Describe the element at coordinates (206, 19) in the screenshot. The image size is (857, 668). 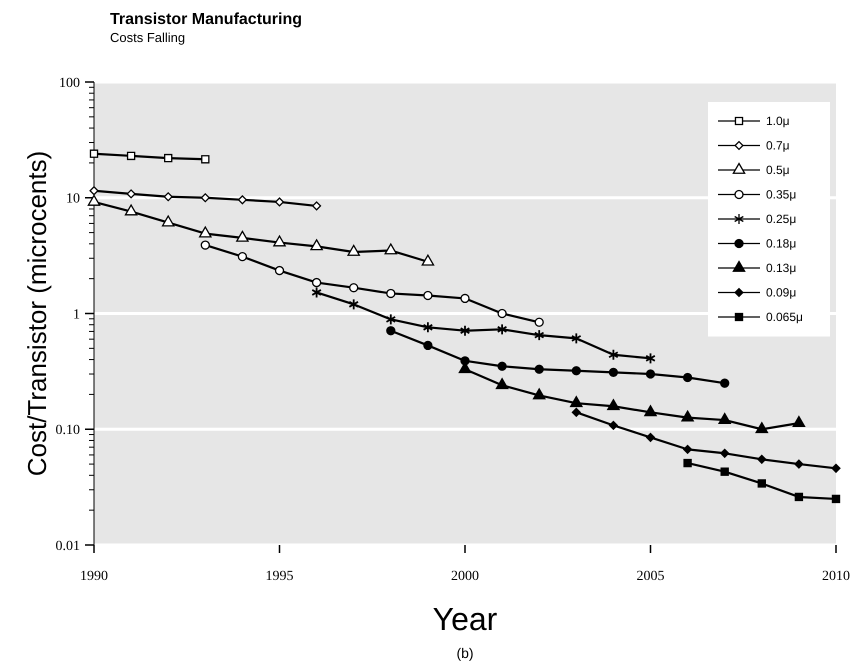
I see `chart-title: Transistor Manufacturing` at that location.